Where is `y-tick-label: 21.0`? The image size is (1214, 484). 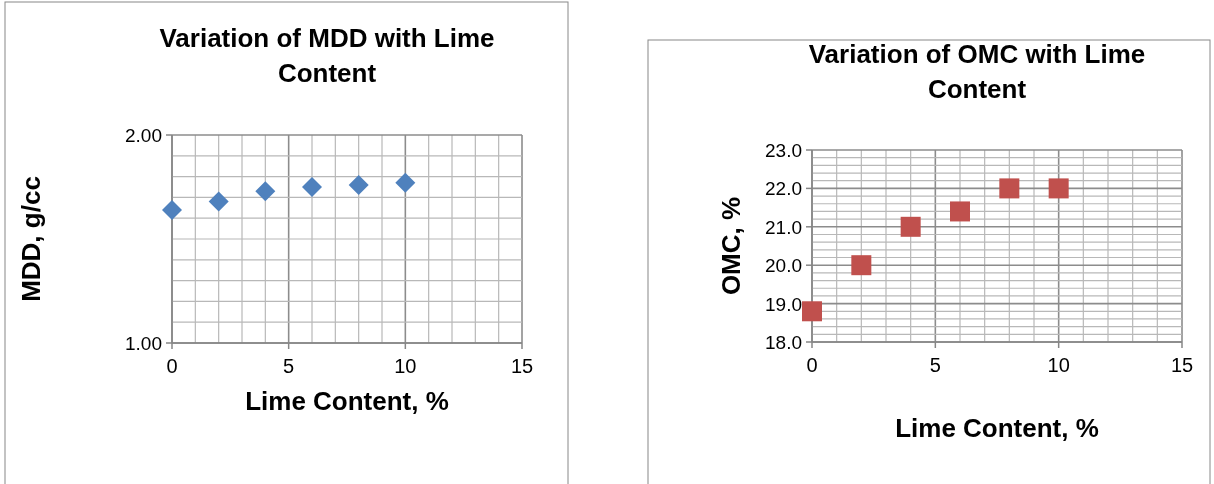 y-tick-label: 21.0 is located at coordinates (783, 227).